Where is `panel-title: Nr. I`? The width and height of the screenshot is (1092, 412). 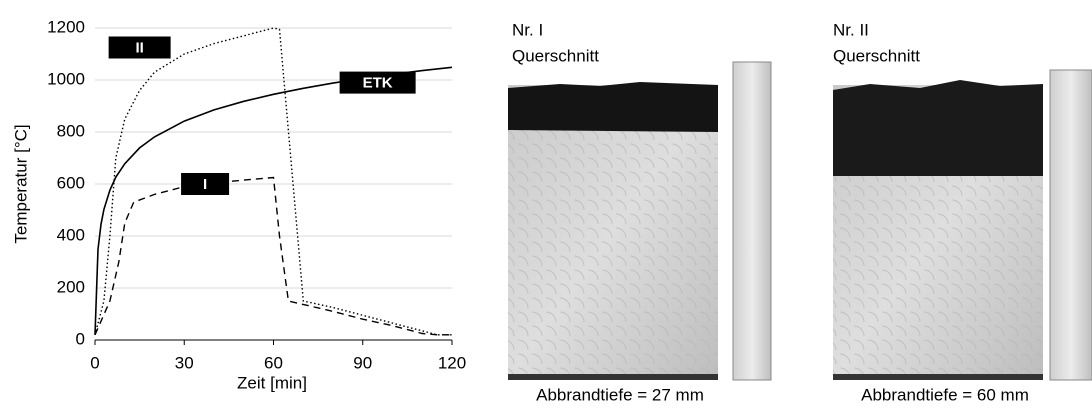
panel-title: Nr. I is located at coordinates (527, 29).